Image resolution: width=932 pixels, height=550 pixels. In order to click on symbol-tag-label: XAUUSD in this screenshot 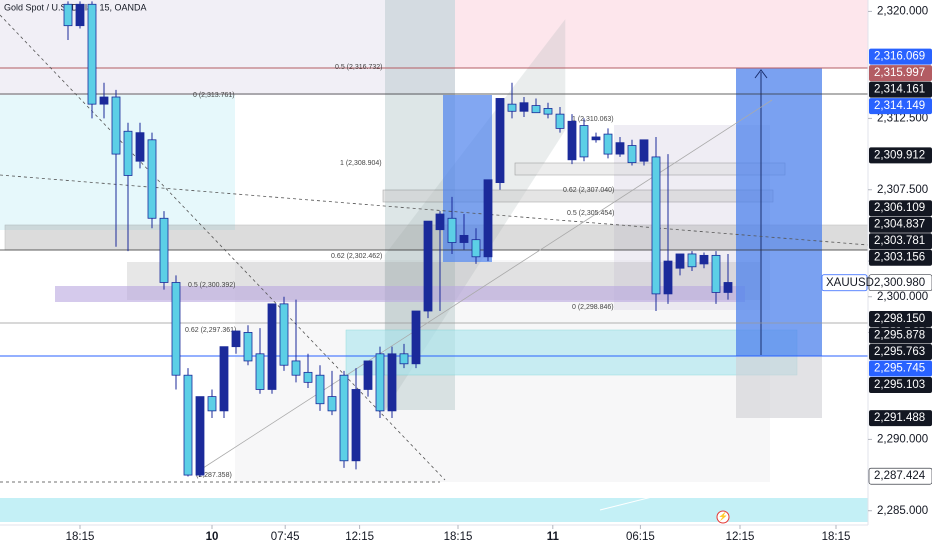, I will do `click(850, 283)`.